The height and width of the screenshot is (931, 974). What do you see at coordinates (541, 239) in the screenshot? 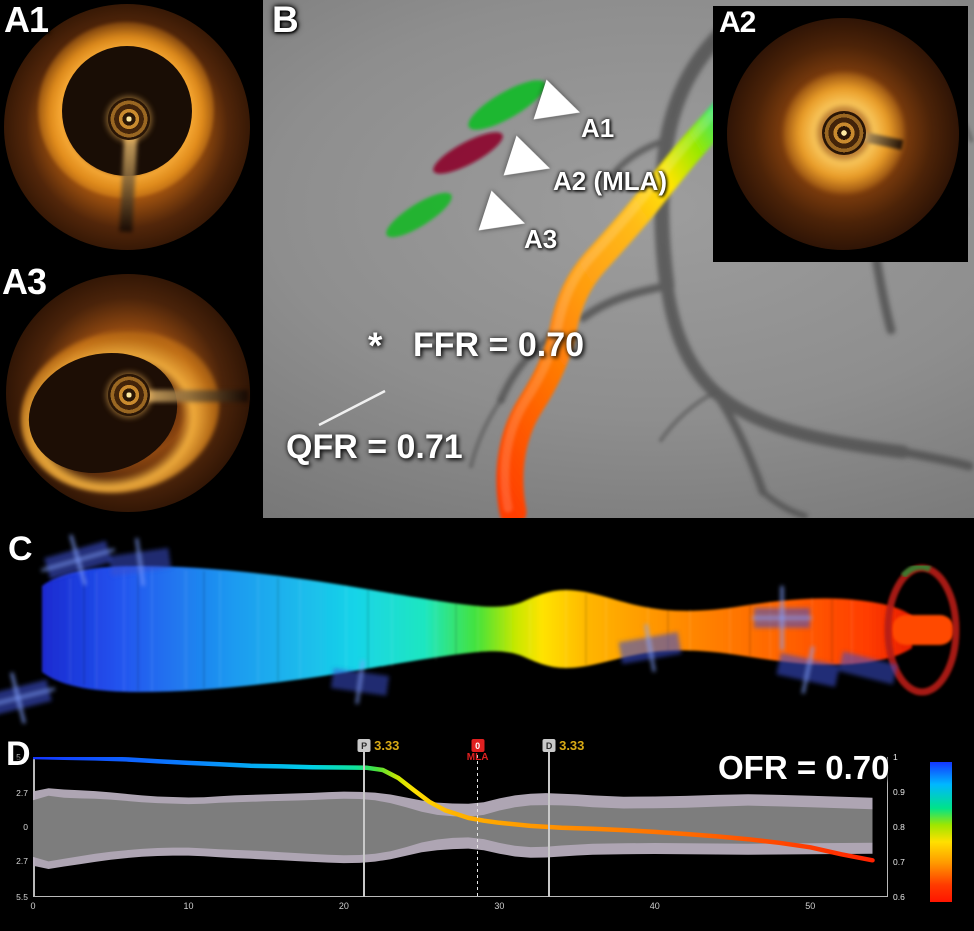
I see `annotation-a3: A3` at bounding box center [541, 239].